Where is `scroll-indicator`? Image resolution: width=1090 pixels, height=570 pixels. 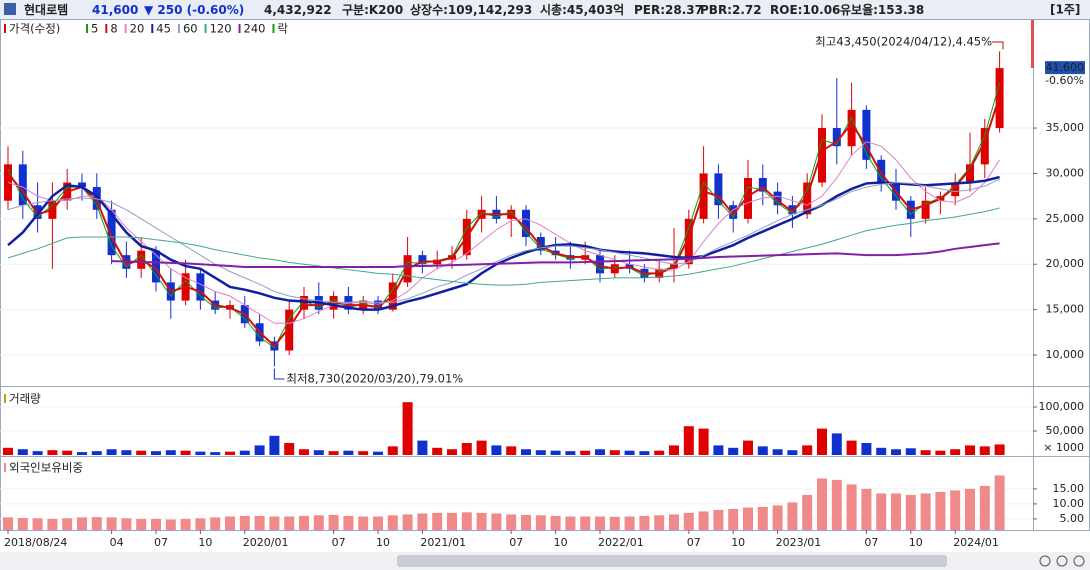 scroll-indicator is located at coordinates (1032, 44).